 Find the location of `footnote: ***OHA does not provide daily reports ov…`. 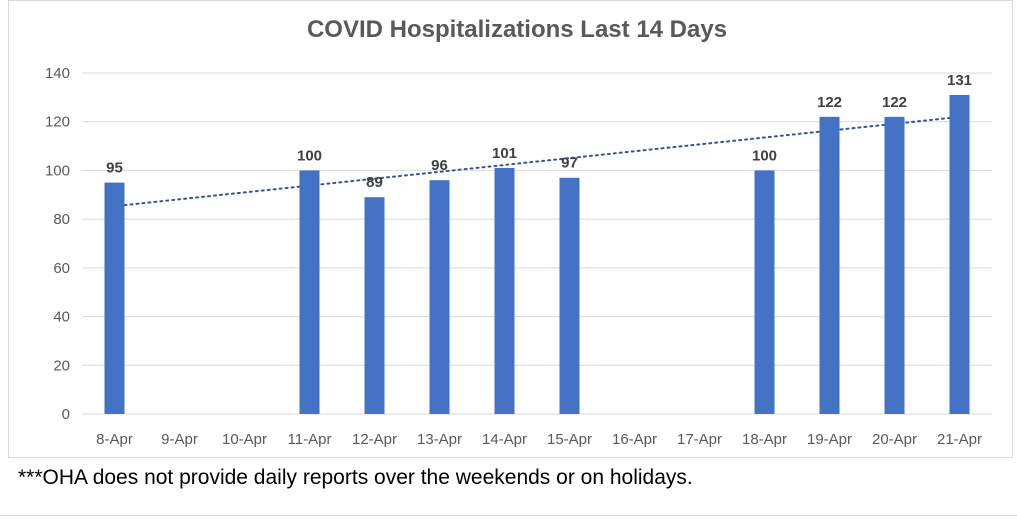

footnote: ***OHA does not provide daily reports ov… is located at coordinates (355, 477).